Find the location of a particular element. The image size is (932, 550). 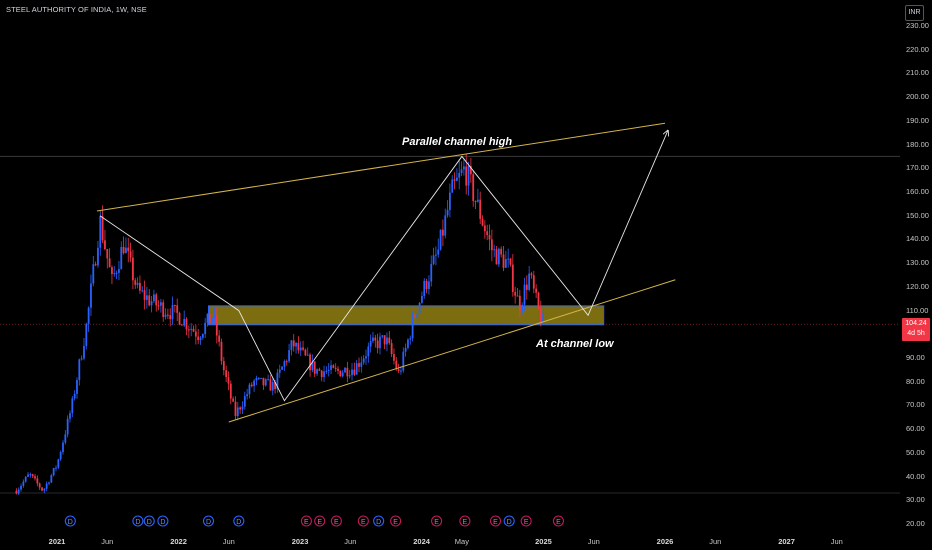

price-tick-label: 120.00 is located at coordinates (917, 286).